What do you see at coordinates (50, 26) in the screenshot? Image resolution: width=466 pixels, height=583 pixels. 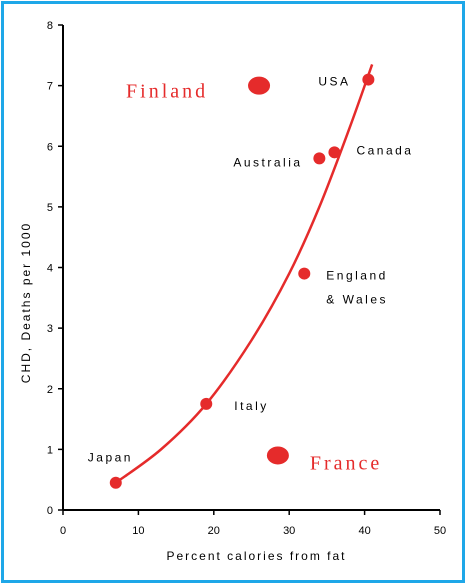 I see `y-tick-label: 8` at bounding box center [50, 26].